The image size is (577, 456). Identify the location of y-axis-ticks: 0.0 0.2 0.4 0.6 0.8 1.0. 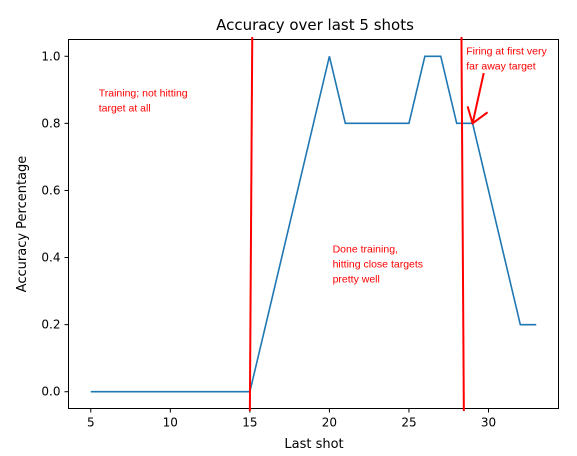
(55, 224).